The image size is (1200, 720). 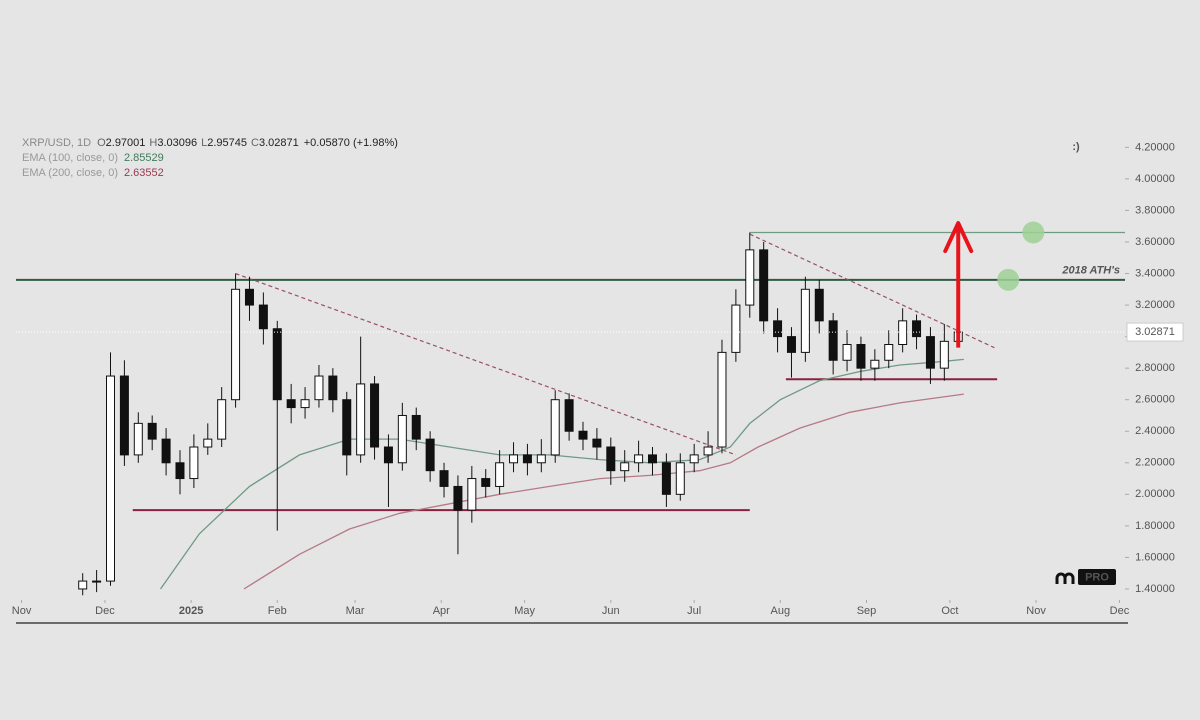 What do you see at coordinates (1155, 589) in the screenshot?
I see `y-tick-label: 1.40000` at bounding box center [1155, 589].